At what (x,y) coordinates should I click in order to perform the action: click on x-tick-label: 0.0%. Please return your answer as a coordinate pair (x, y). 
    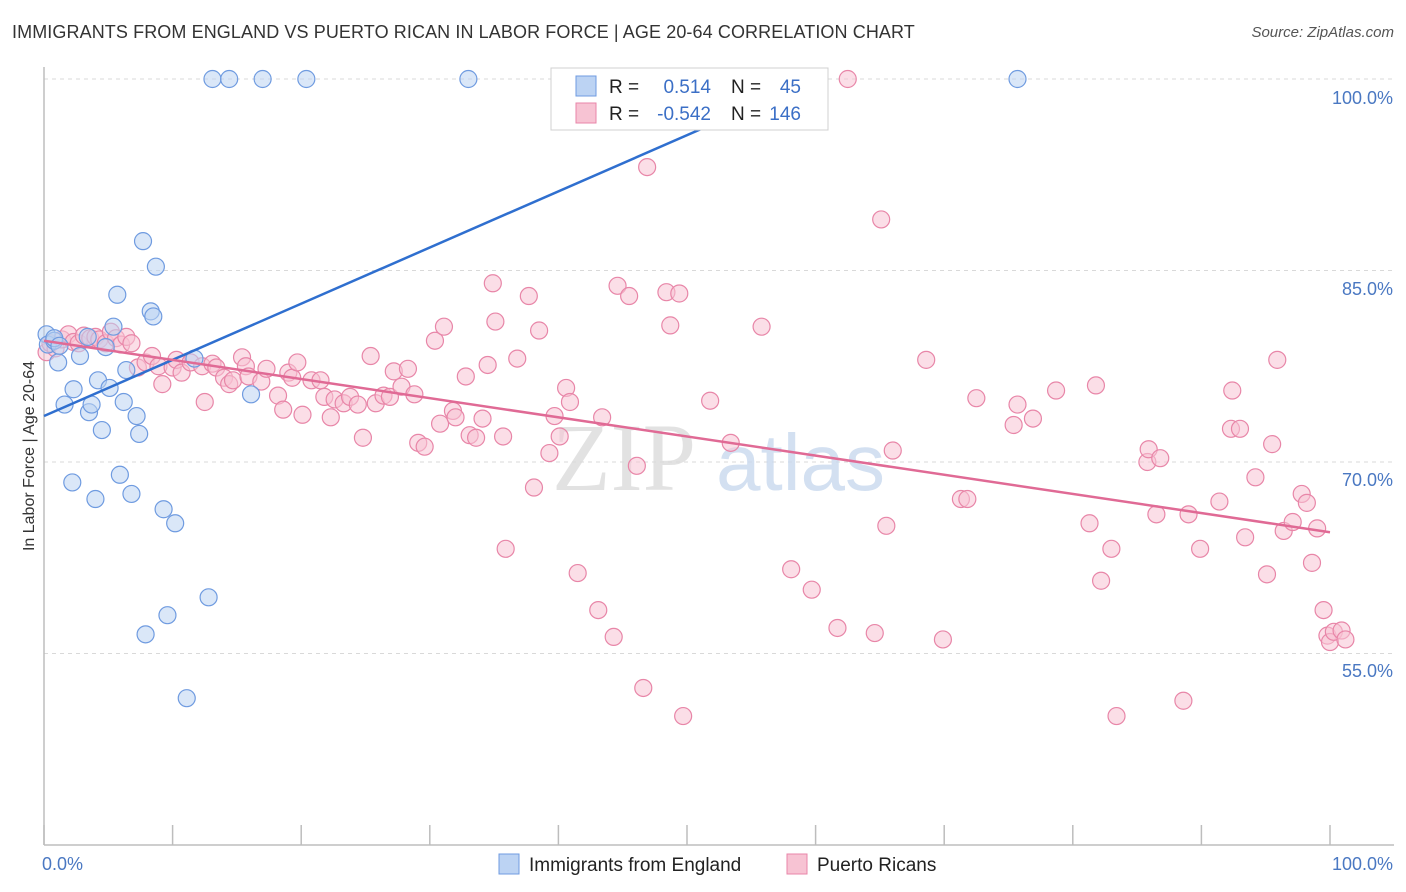
    Looking at the image, I should click on (62, 864).